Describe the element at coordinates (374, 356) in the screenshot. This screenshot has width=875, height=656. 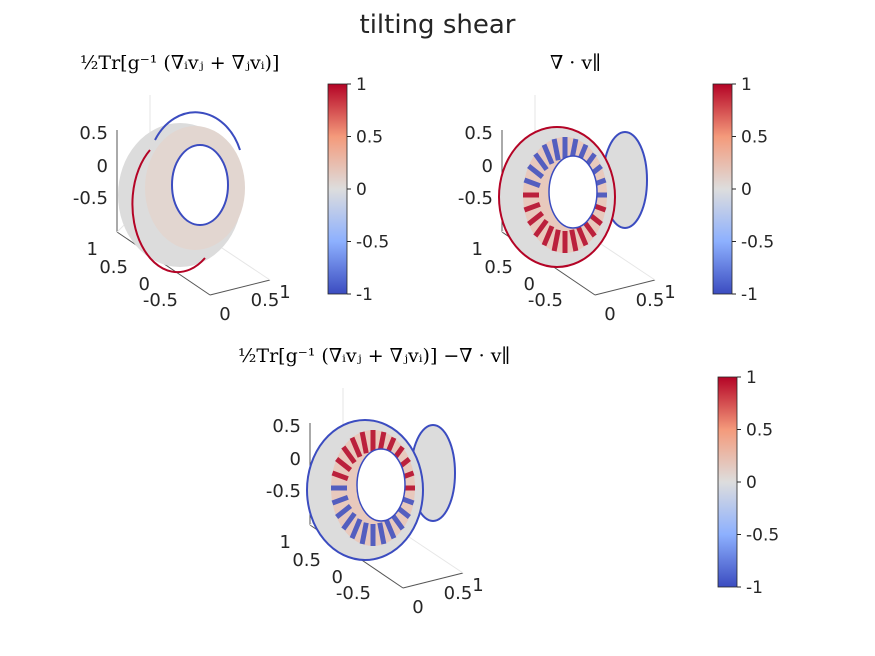
I see `panel3-title: ½Tr[g⁻¹ (∇ᵢvⱼ + ∇ⱼvᵢ)] −∇ · v∥` at that location.